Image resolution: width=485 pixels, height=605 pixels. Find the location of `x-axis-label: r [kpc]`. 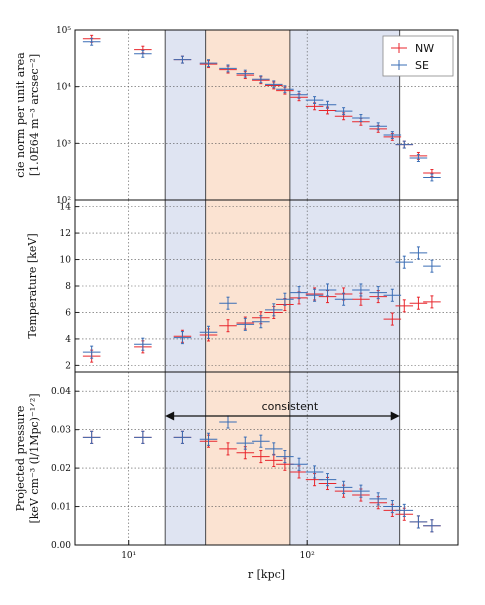

x-axis-label: r [kpc] is located at coordinates (266, 574).